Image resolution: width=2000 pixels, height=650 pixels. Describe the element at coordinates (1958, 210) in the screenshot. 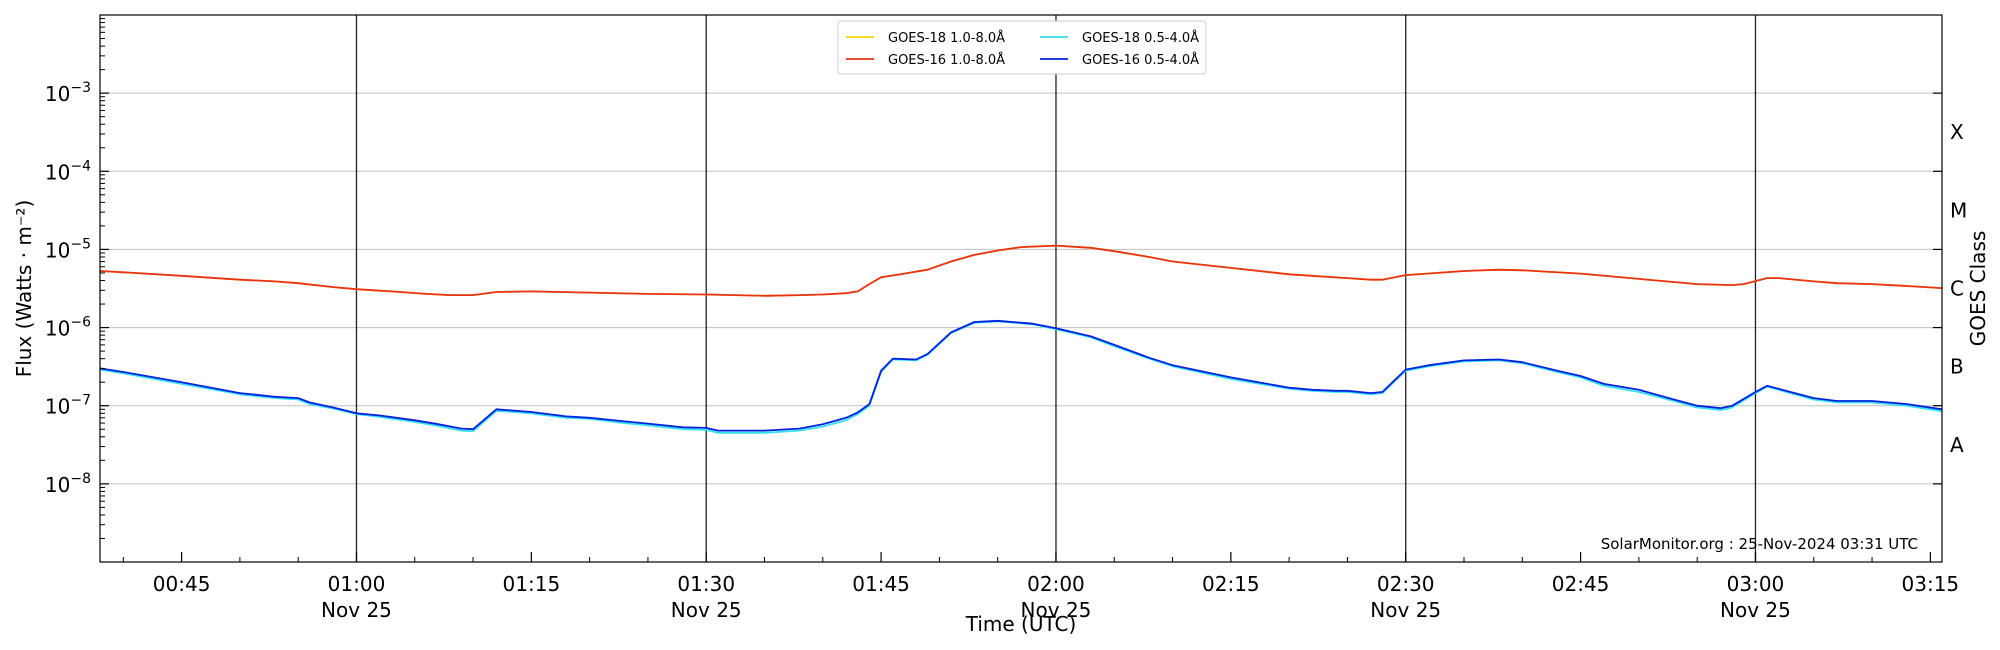

I see `goes-class-m: M` at that location.